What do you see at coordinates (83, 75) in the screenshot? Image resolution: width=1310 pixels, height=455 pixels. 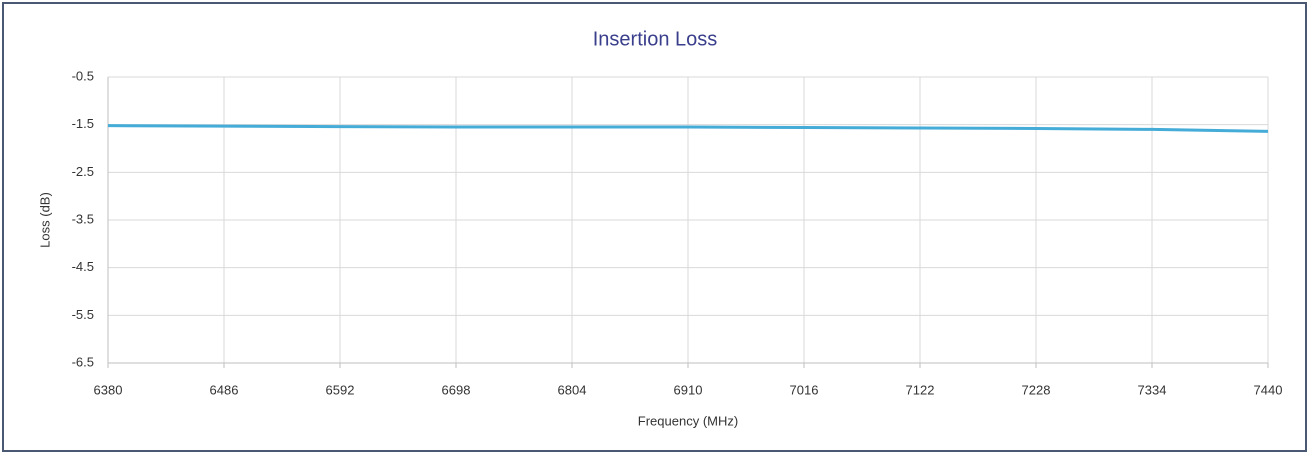 I see `y-tick-label: -0.5` at bounding box center [83, 75].